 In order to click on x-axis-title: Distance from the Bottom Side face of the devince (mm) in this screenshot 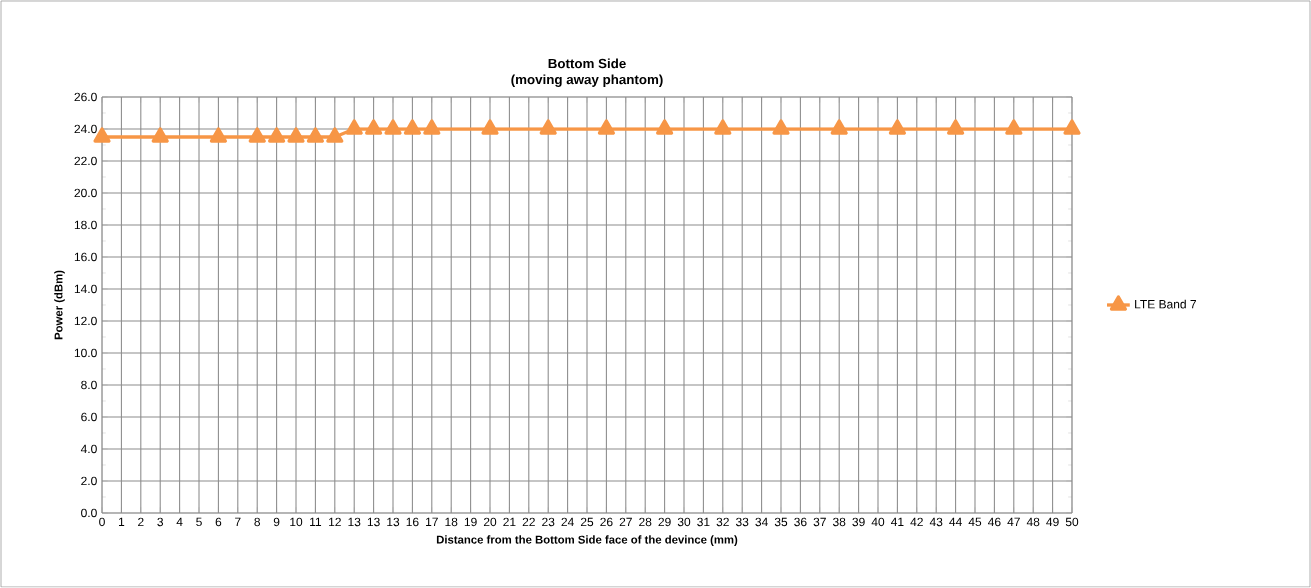, I will do `click(587, 540)`.